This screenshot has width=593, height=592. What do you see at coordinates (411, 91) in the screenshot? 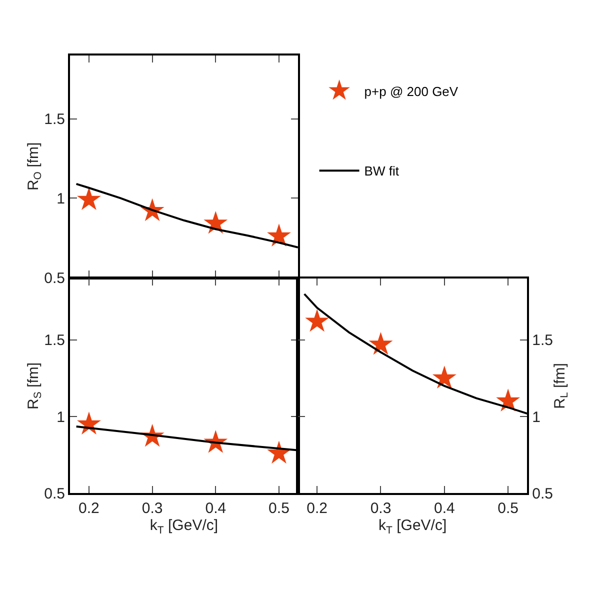
I see `legend-label: p+p @ 200 GeV` at bounding box center [411, 91].